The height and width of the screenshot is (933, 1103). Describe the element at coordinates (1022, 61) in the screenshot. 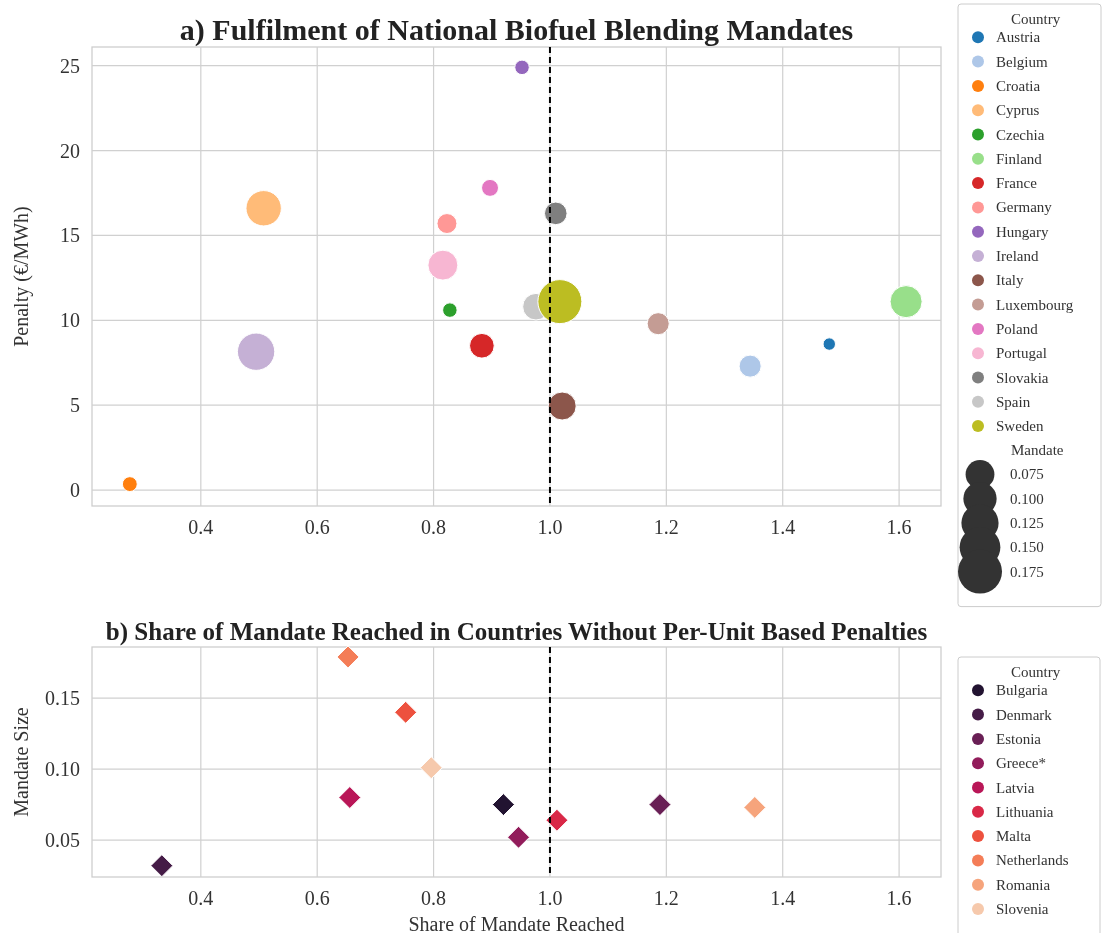

I see `legend-label: Belgium` at that location.